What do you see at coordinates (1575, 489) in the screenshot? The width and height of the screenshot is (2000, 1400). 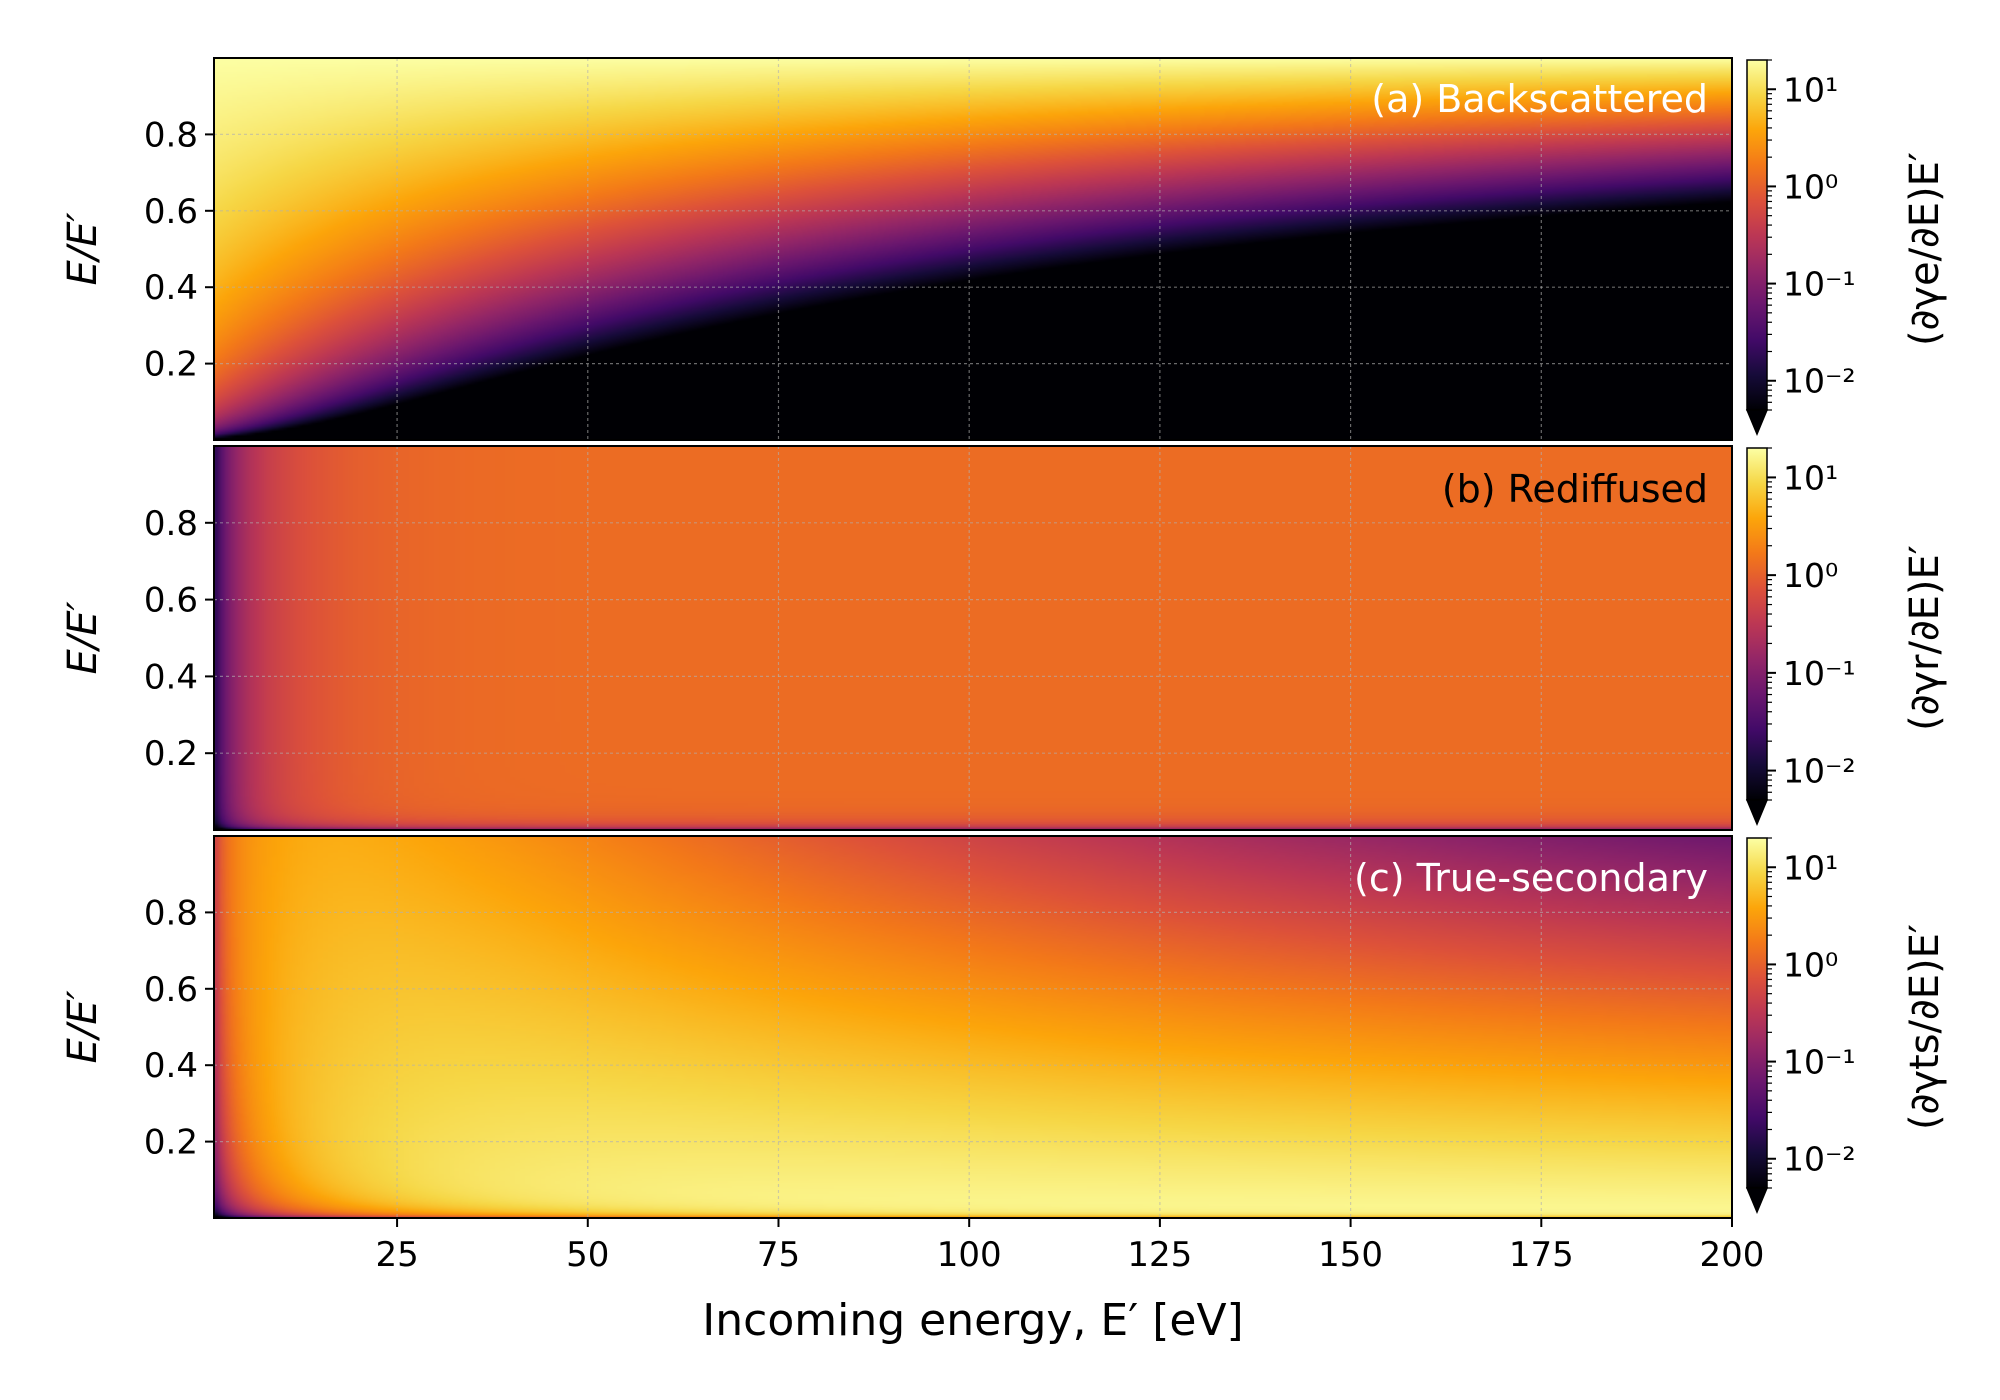 I see `panel-label-rediffused: (b) Rediffused` at bounding box center [1575, 489].